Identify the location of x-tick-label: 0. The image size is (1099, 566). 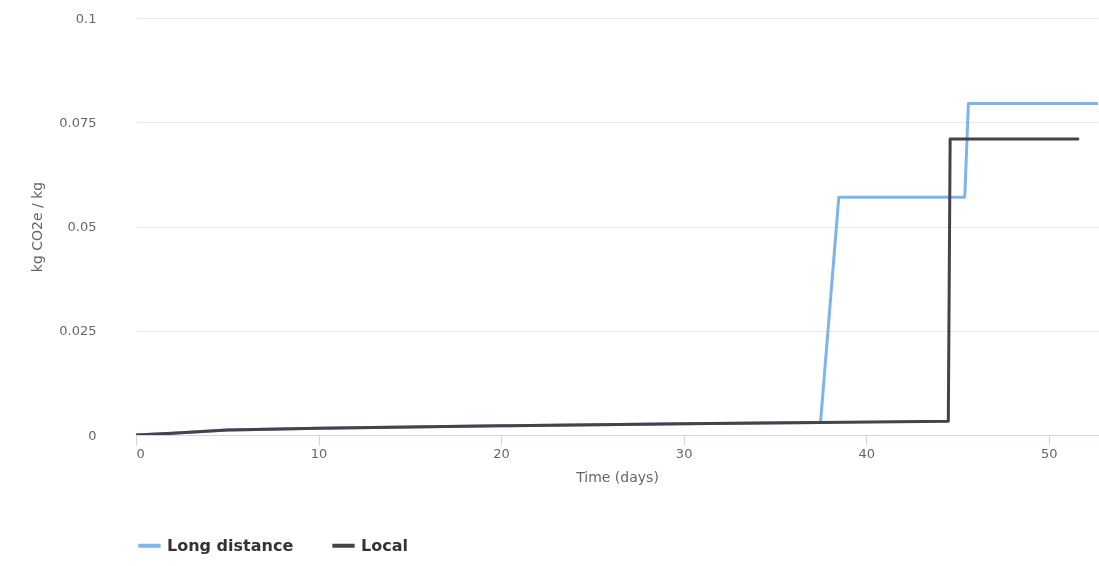
(140, 453).